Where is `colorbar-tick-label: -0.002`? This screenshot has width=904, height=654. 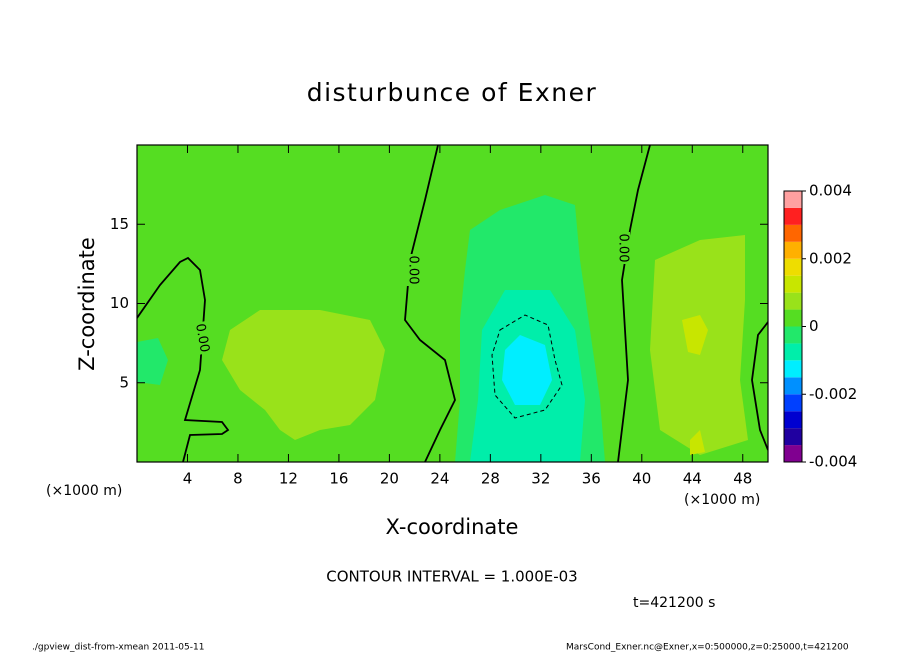 colorbar-tick-label: -0.002 is located at coordinates (833, 394).